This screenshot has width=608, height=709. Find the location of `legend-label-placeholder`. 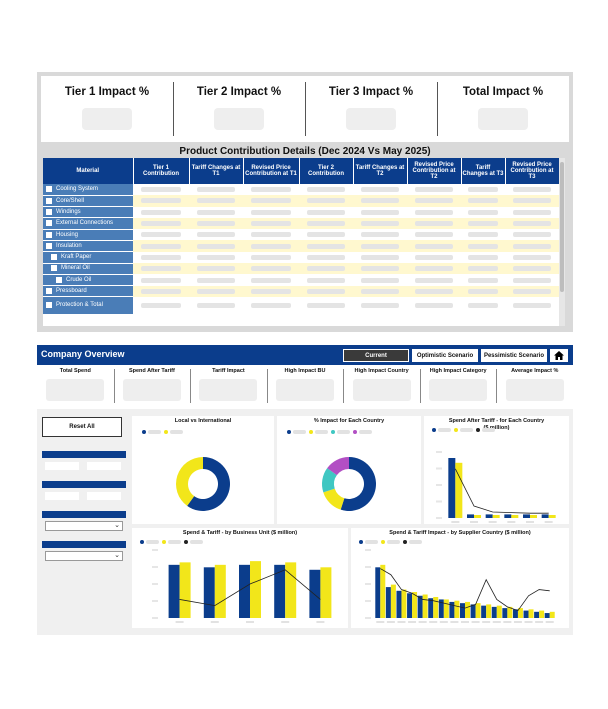

legend-label-placeholder is located at coordinates (343, 432).